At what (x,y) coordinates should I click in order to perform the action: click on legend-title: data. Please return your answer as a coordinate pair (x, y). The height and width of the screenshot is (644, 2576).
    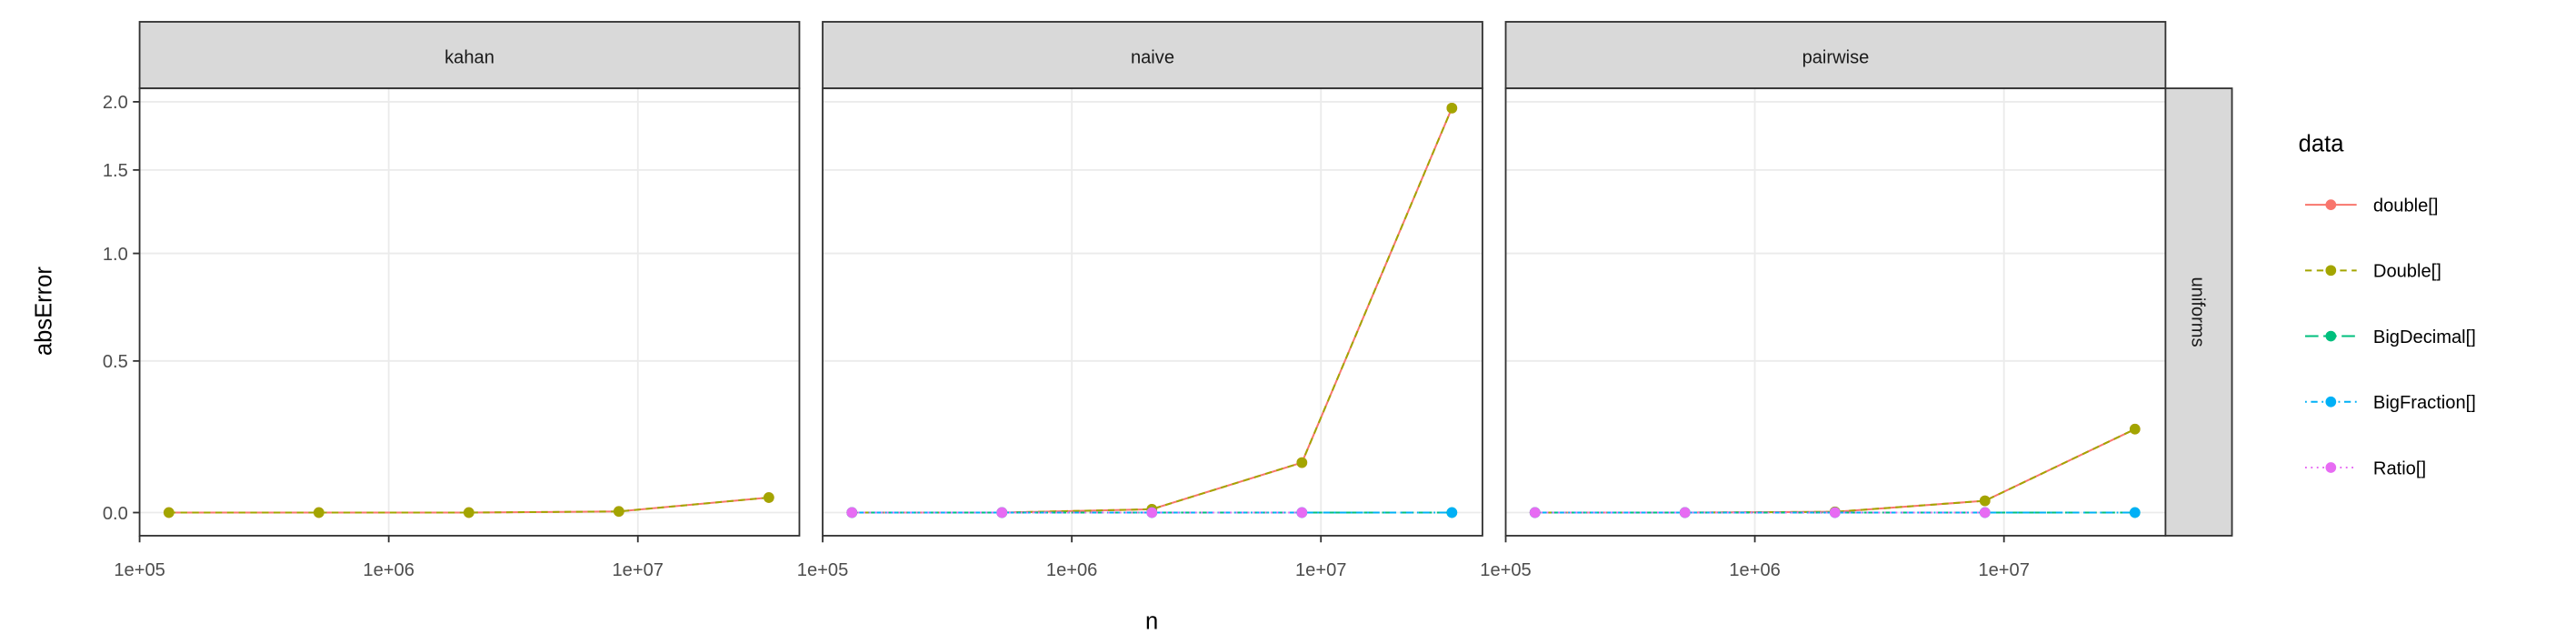
    Looking at the image, I should click on (2322, 144).